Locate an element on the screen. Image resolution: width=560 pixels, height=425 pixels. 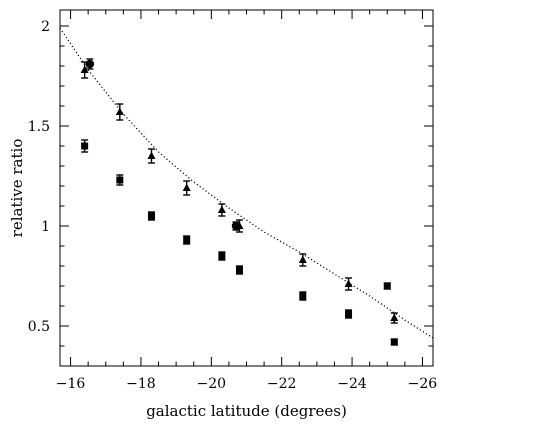
x-tick-label: −20 is located at coordinates (212, 384).